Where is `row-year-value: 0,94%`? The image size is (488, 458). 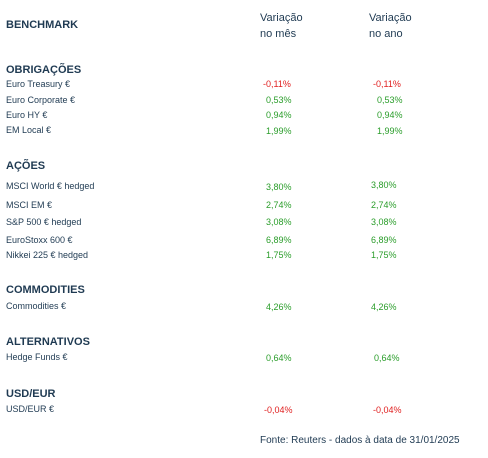
row-year-value: 0,94% is located at coordinates (390, 115).